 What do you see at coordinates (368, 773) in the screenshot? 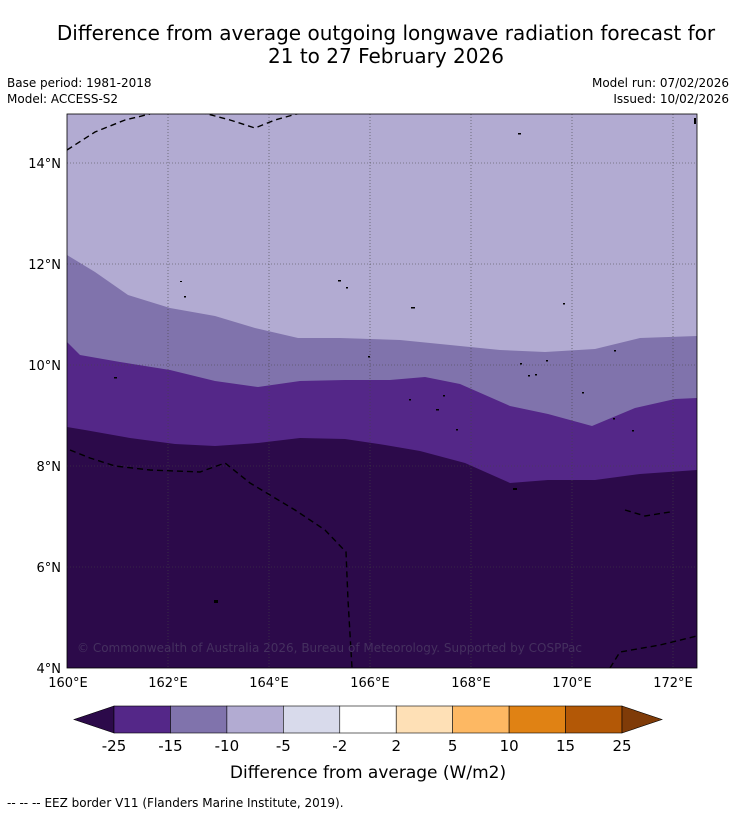
I see `colorbar-title: Difference from average (W/m2)` at bounding box center [368, 773].